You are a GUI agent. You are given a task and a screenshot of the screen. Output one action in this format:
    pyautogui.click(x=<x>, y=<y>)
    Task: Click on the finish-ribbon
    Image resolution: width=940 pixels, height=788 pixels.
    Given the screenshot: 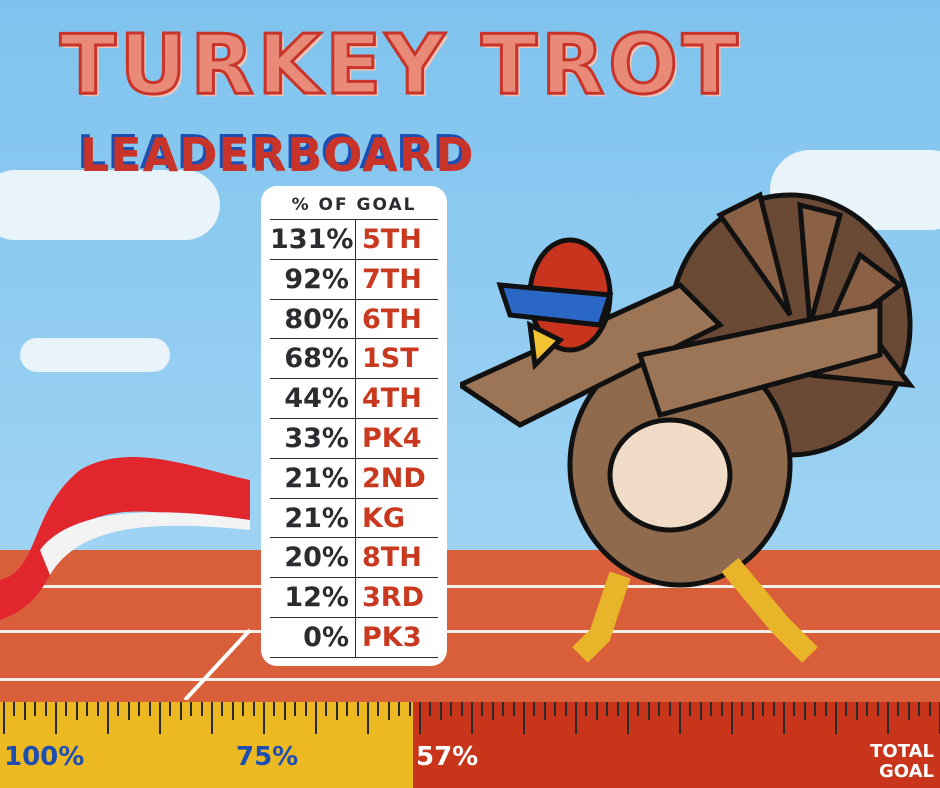 What is the action you would take?
    pyautogui.click(x=126, y=578)
    